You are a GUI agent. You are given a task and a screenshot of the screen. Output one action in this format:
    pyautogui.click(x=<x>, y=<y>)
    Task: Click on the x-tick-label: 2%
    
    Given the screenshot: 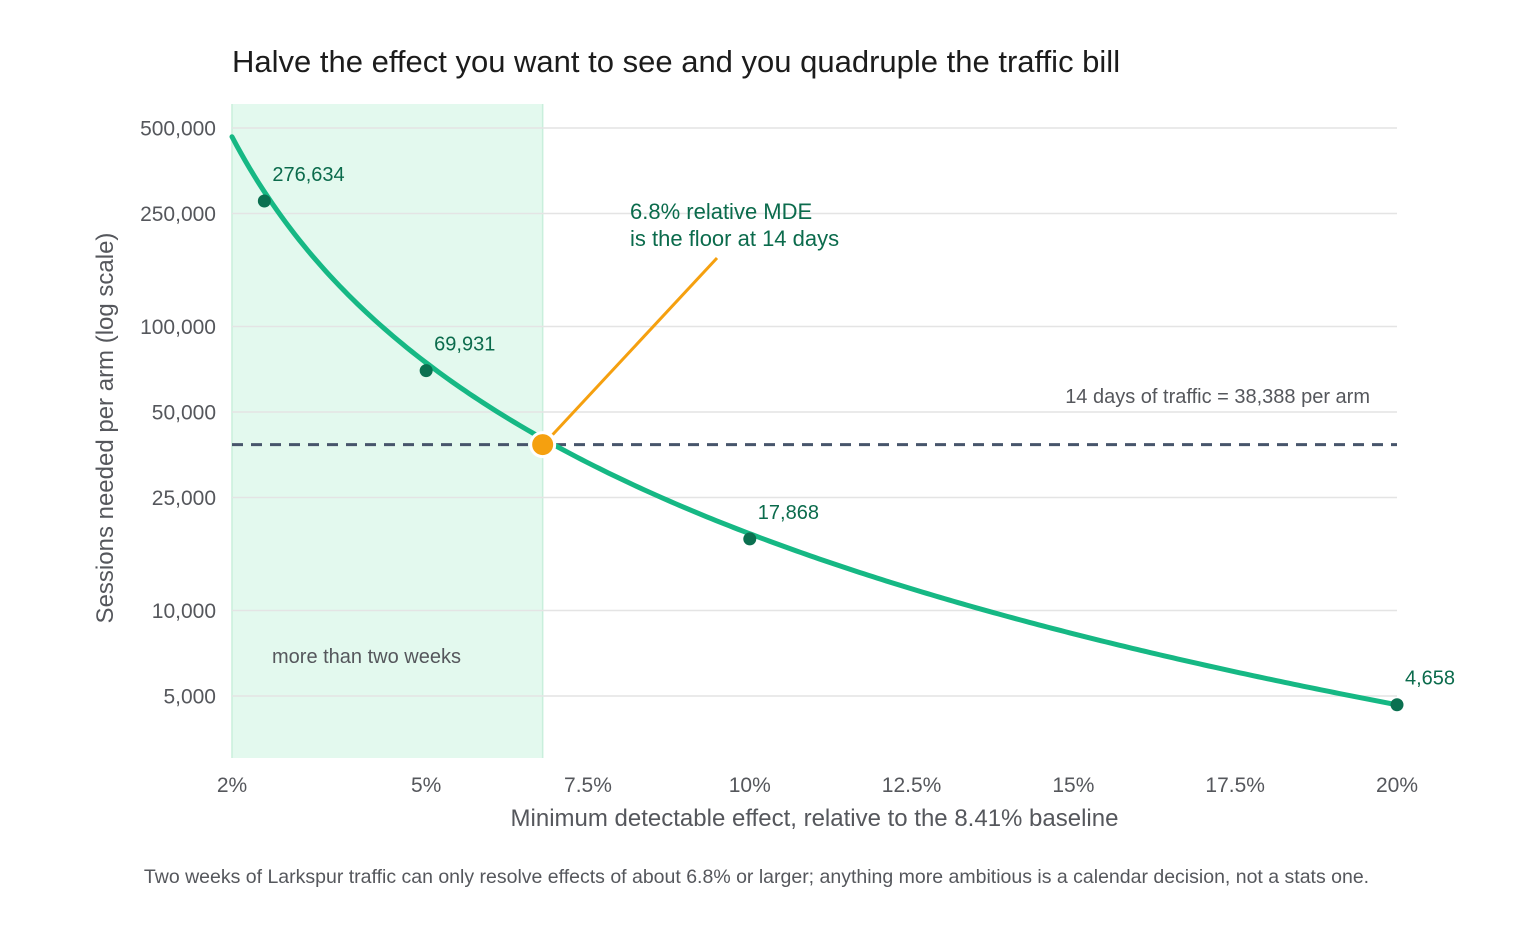 What is the action you would take?
    pyautogui.click(x=232, y=785)
    